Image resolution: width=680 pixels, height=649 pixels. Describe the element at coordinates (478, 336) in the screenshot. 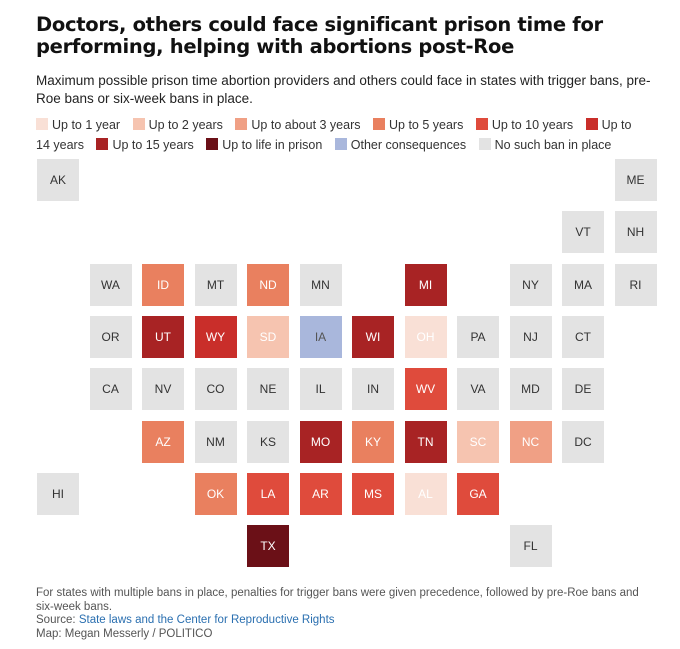

I see `state-tile-pa: PA` at that location.